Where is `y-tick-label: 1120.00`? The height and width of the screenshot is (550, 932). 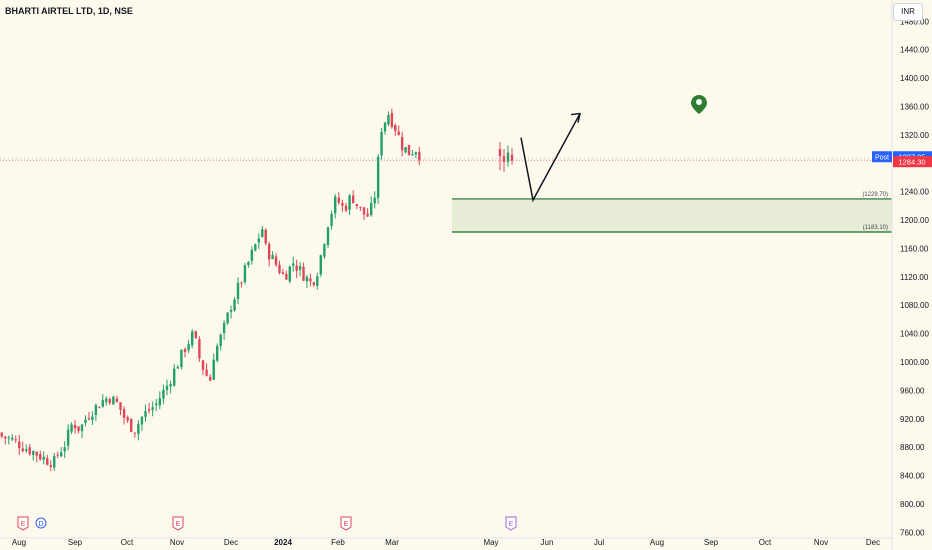
y-tick-label: 1120.00 is located at coordinates (914, 277).